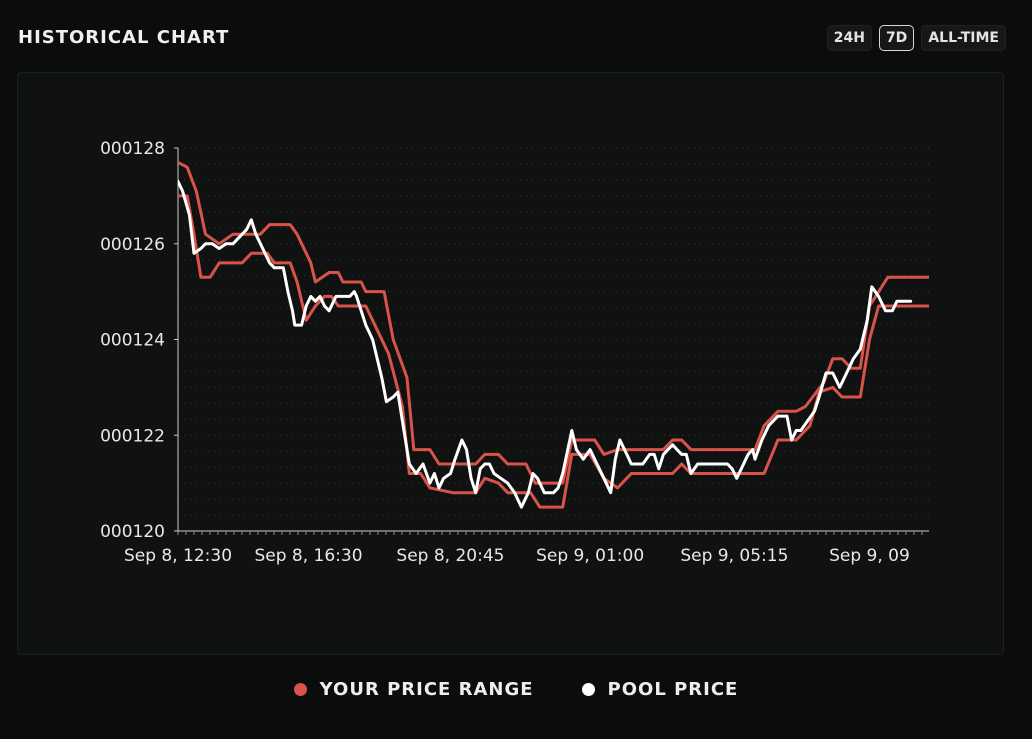 This screenshot has height=739, width=1032. Describe the element at coordinates (963, 38) in the screenshot. I see `tab-all-time: ALL-TIME` at that location.